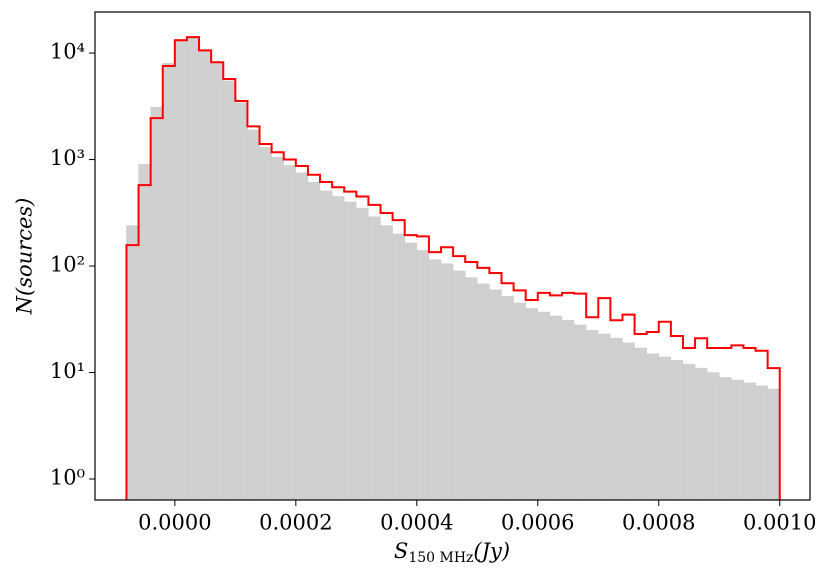  I want to click on y-tick-label: 10⁴, so click(67, 52).